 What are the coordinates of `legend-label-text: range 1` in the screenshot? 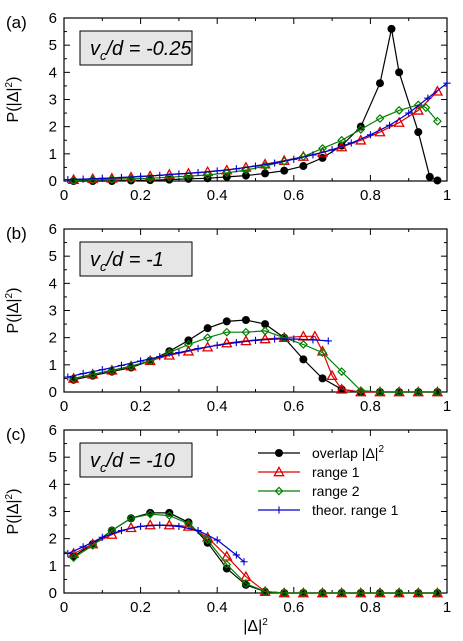 It's located at (336, 472).